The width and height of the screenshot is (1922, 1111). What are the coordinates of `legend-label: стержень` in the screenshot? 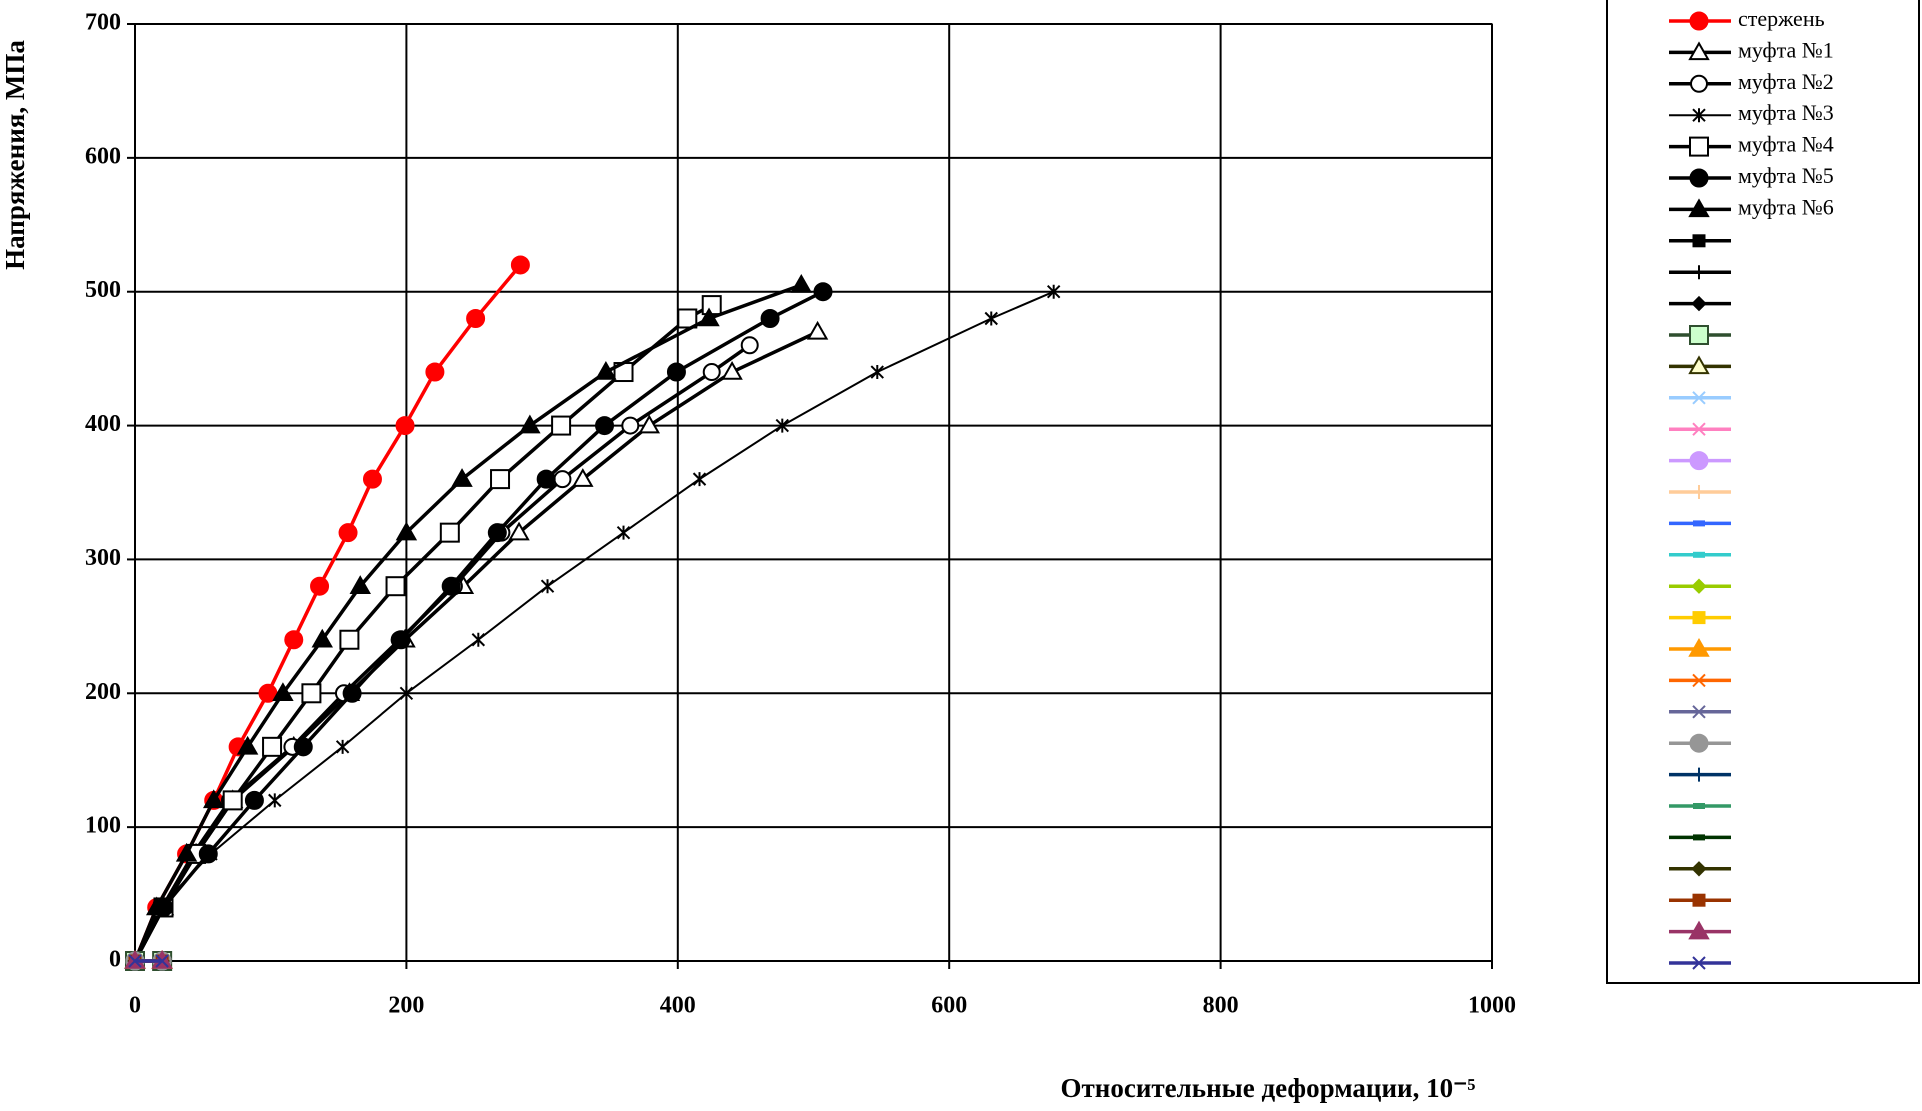 It's located at (1781, 18).